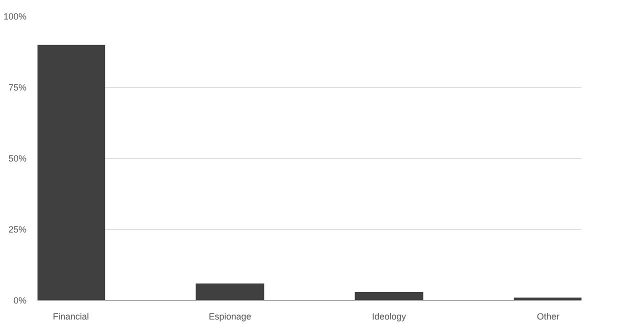 The image size is (619, 332). I want to click on x-tick-label: Espionage, so click(230, 317).